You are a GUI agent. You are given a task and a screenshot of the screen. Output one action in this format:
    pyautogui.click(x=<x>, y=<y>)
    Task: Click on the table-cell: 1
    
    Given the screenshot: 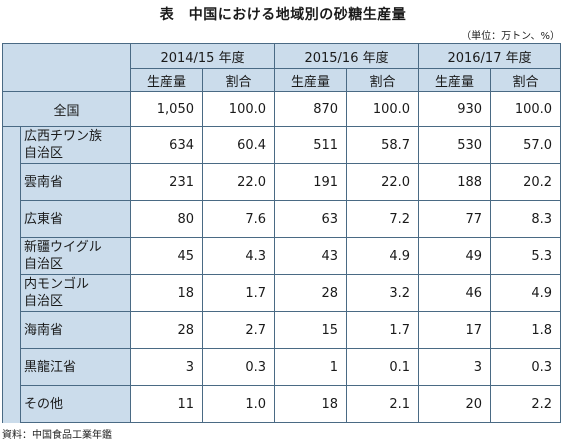 What is the action you would take?
    pyautogui.click(x=311, y=367)
    